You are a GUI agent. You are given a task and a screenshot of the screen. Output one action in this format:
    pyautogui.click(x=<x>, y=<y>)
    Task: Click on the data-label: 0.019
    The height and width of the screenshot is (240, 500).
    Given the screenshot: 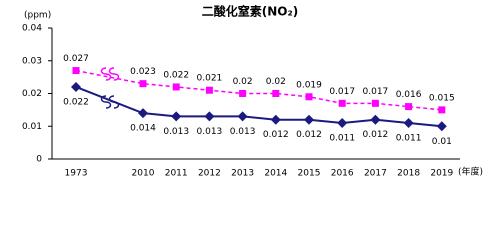 What is the action you would take?
    pyautogui.click(x=309, y=85)
    